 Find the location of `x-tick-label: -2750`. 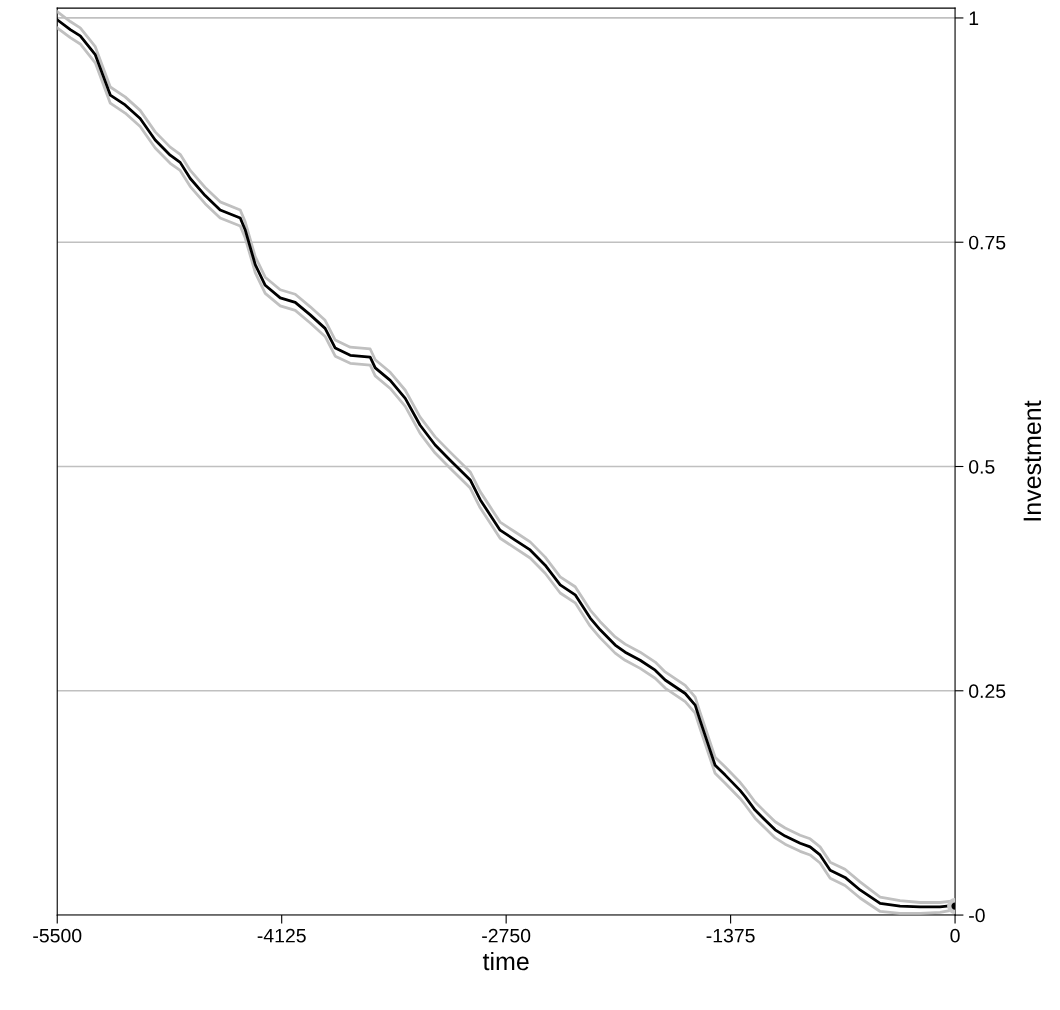

x-tick-label: -2750 is located at coordinates (506, 935).